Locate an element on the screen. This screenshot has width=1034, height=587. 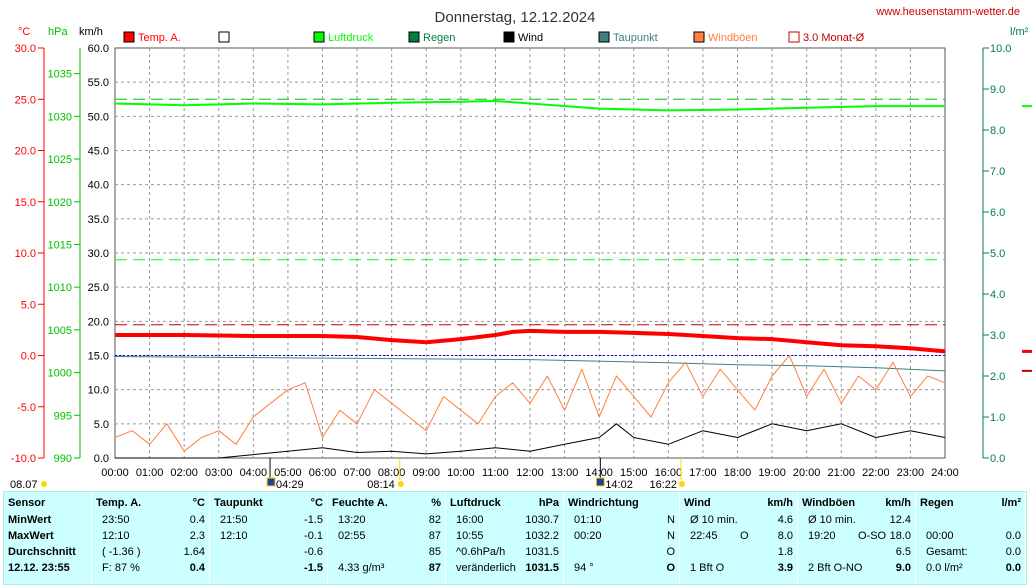
date-label: 08.07 is located at coordinates (24, 484).